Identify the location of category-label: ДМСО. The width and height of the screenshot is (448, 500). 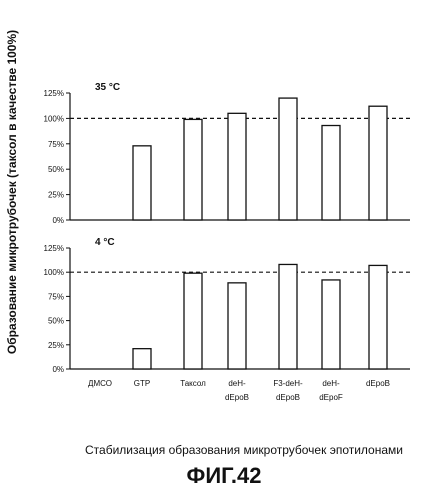
(100, 383).